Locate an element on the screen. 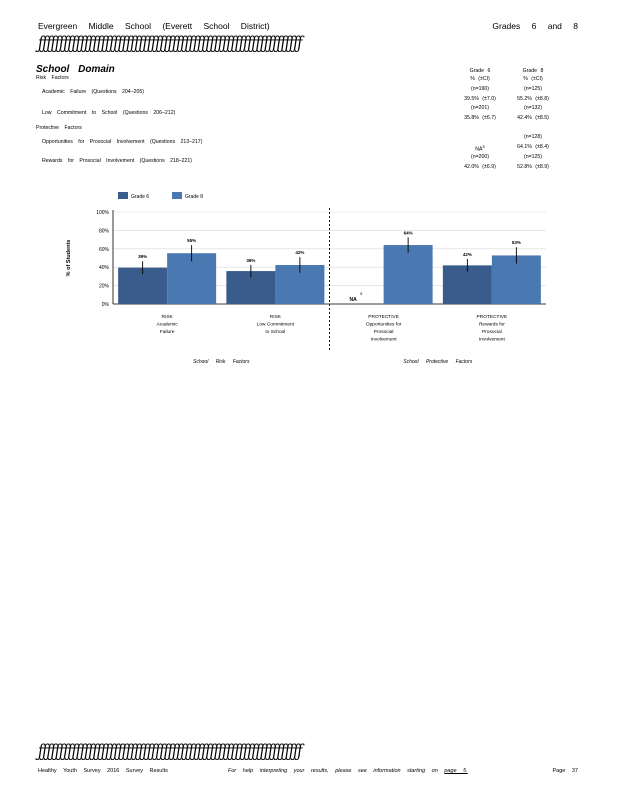 Image resolution: width=618 pixels, height=800 pixels. group-label: School Protective Factors is located at coordinates (437, 362).